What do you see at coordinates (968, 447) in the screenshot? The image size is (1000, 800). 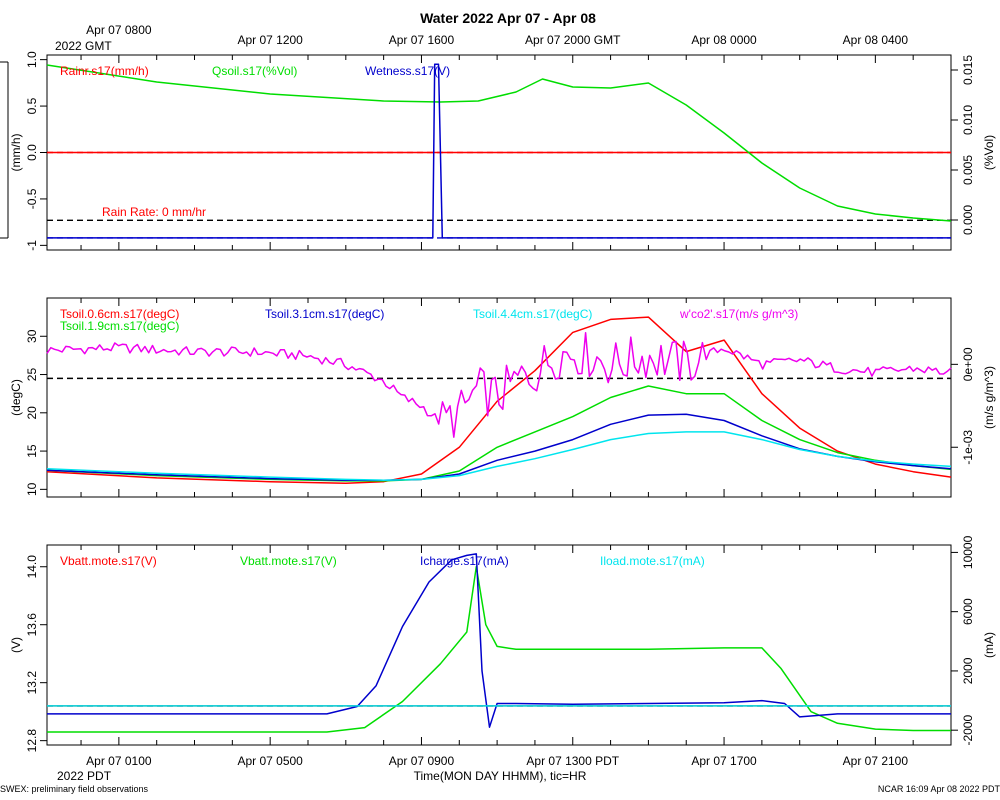 I see `right-tick-label: -1e-03` at bounding box center [968, 447].